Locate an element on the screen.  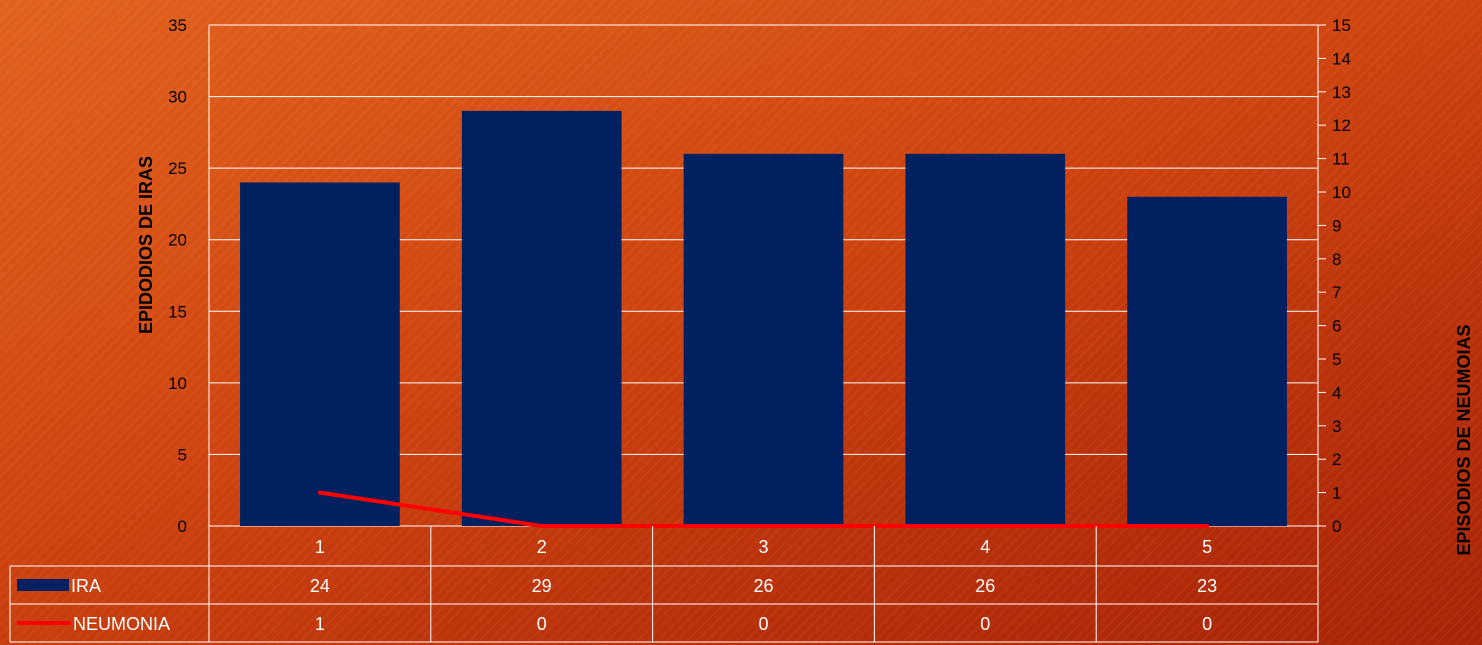
category-label-4: 4 is located at coordinates (985, 547).